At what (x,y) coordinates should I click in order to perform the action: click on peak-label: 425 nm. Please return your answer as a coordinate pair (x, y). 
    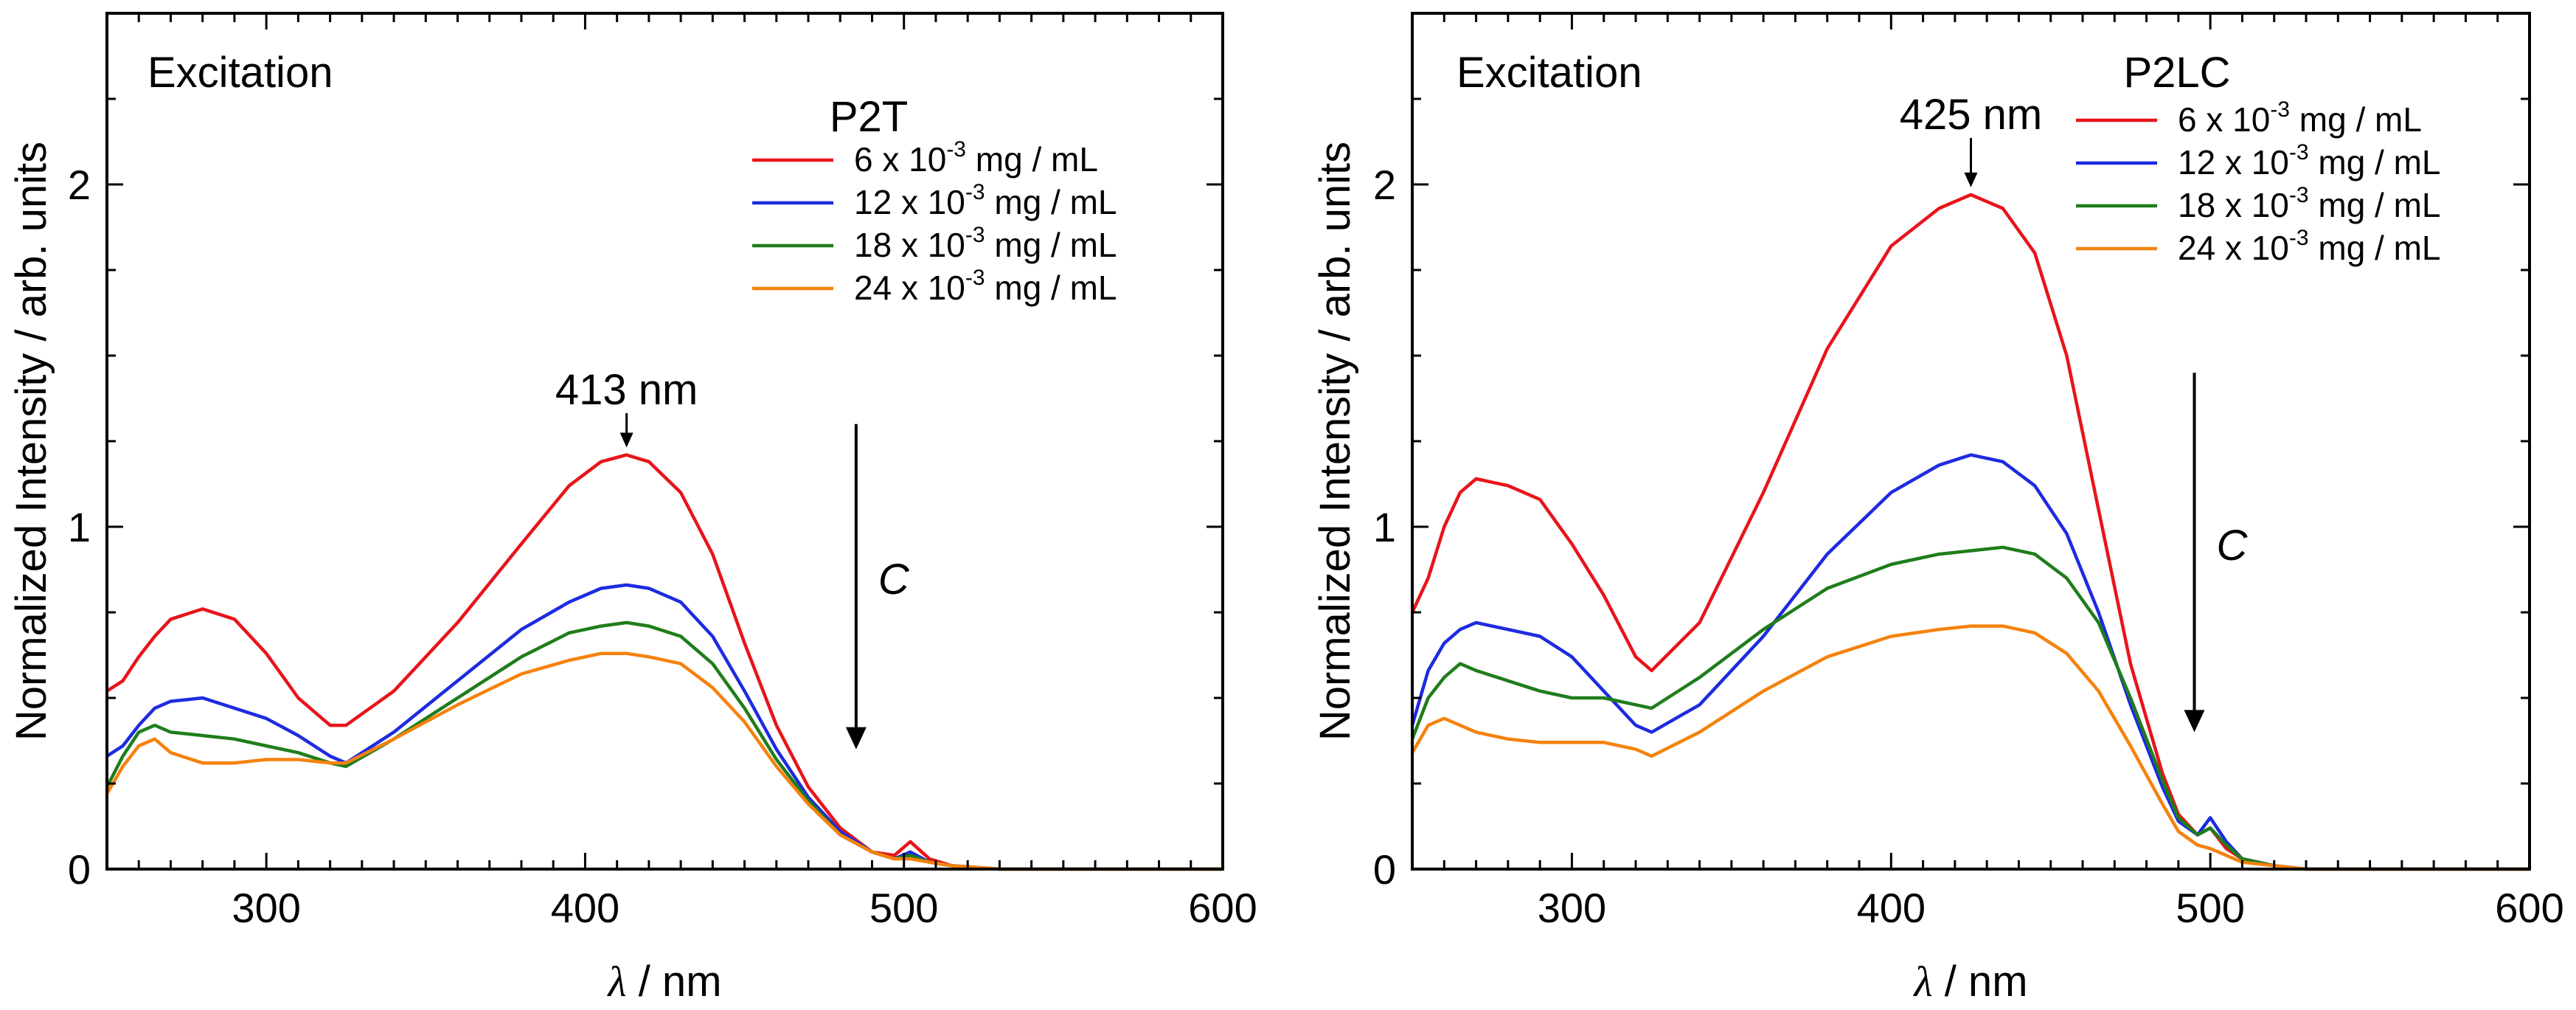
    Looking at the image, I should click on (1971, 115).